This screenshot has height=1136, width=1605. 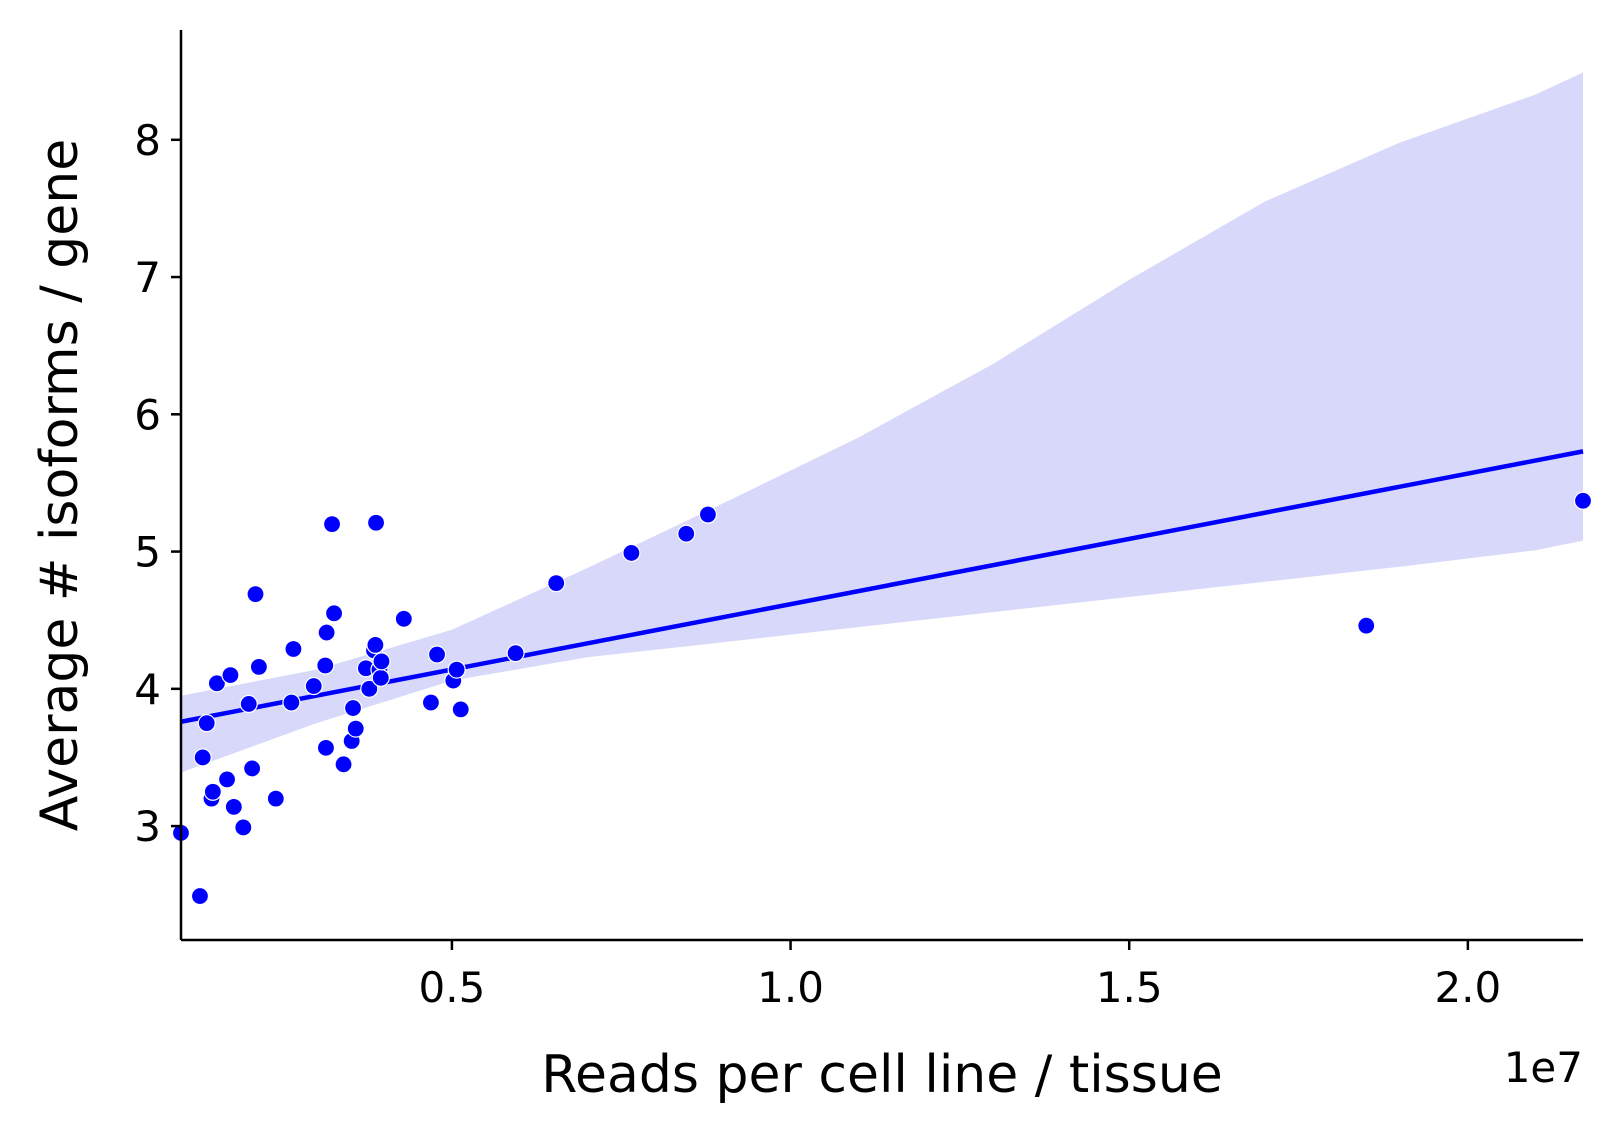 I want to click on x-tick-label: 2.0, so click(x=1467, y=987).